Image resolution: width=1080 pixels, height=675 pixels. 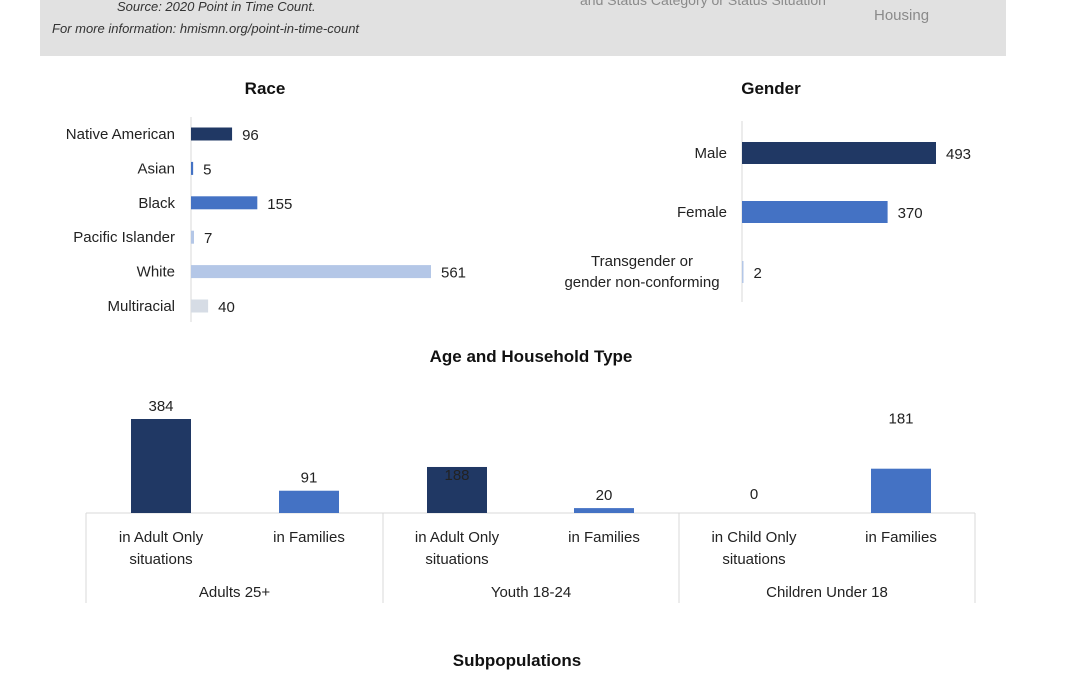 What do you see at coordinates (207, 169) in the screenshot?
I see `race-value-label: 5` at bounding box center [207, 169].